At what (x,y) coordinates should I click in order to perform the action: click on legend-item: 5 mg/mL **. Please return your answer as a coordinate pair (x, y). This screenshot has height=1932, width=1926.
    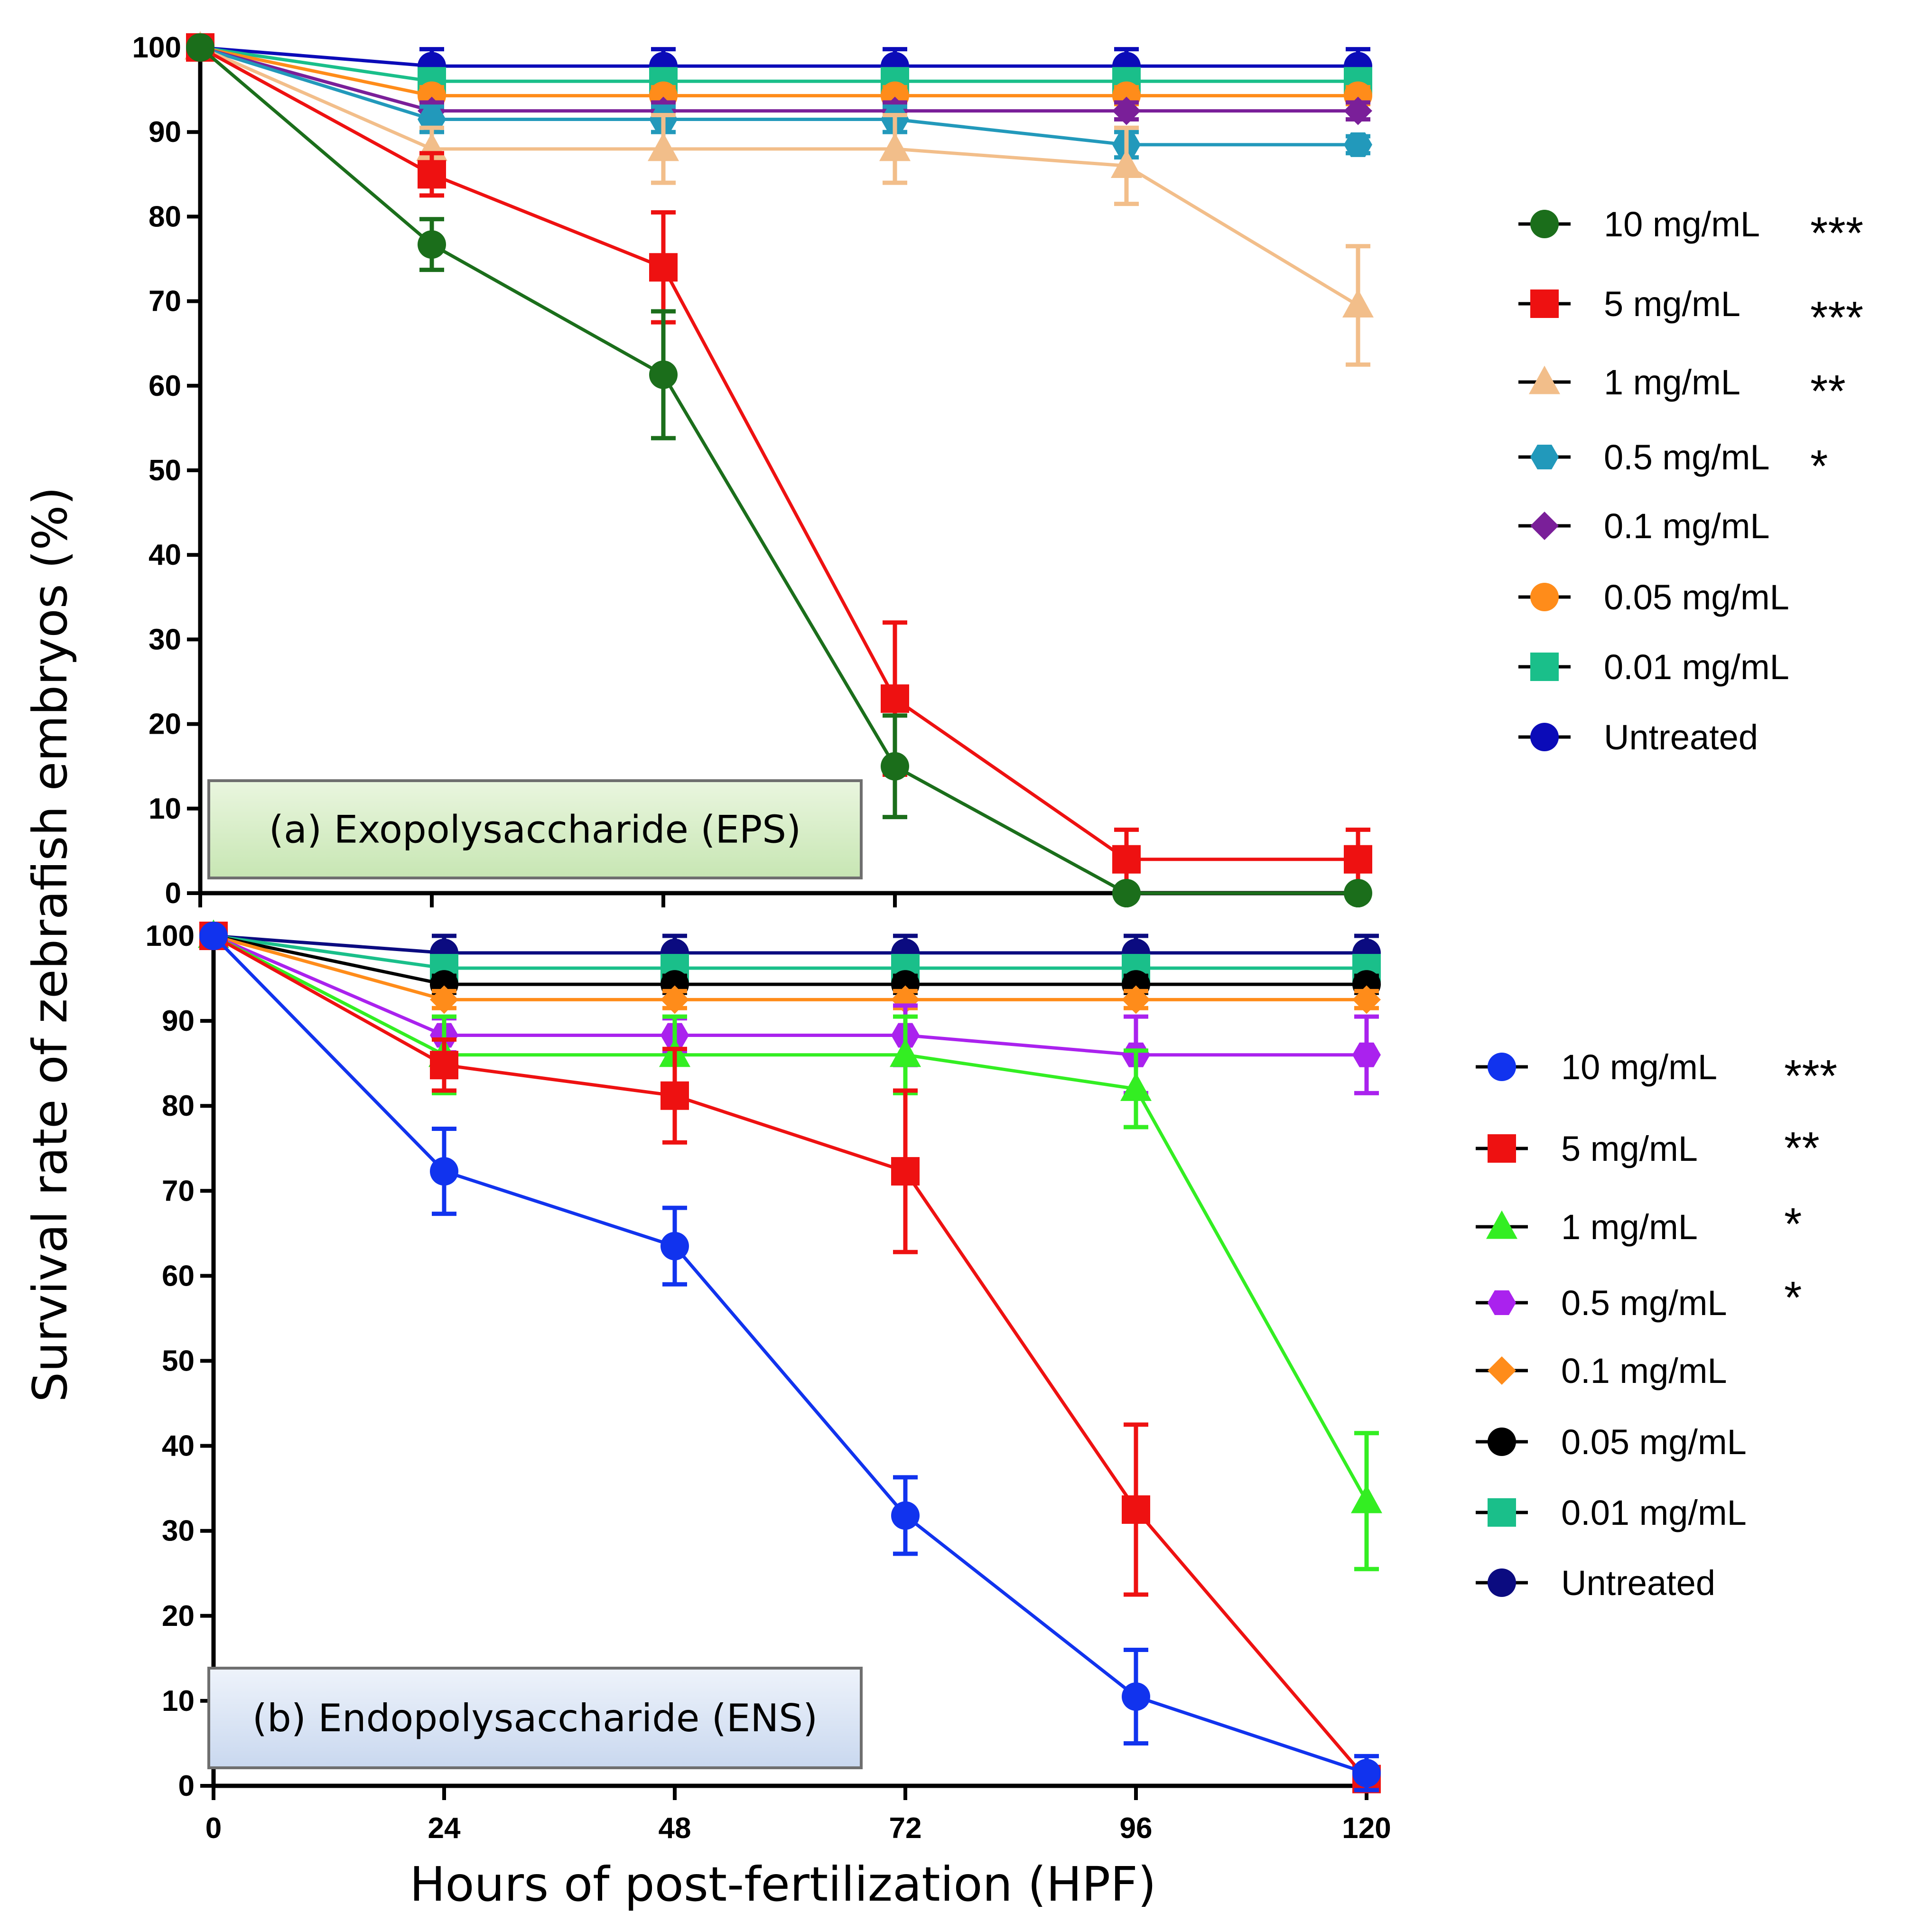
    Looking at the image, I should click on (1648, 1148).